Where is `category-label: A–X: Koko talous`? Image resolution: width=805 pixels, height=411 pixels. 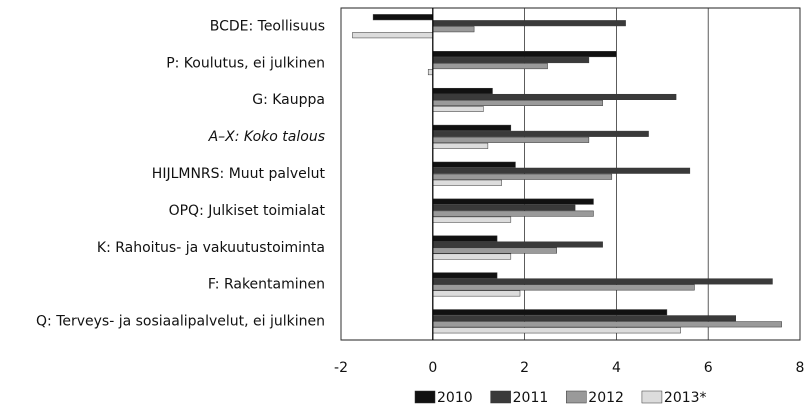 category-label: A–X: Koko talous is located at coordinates (266, 137).